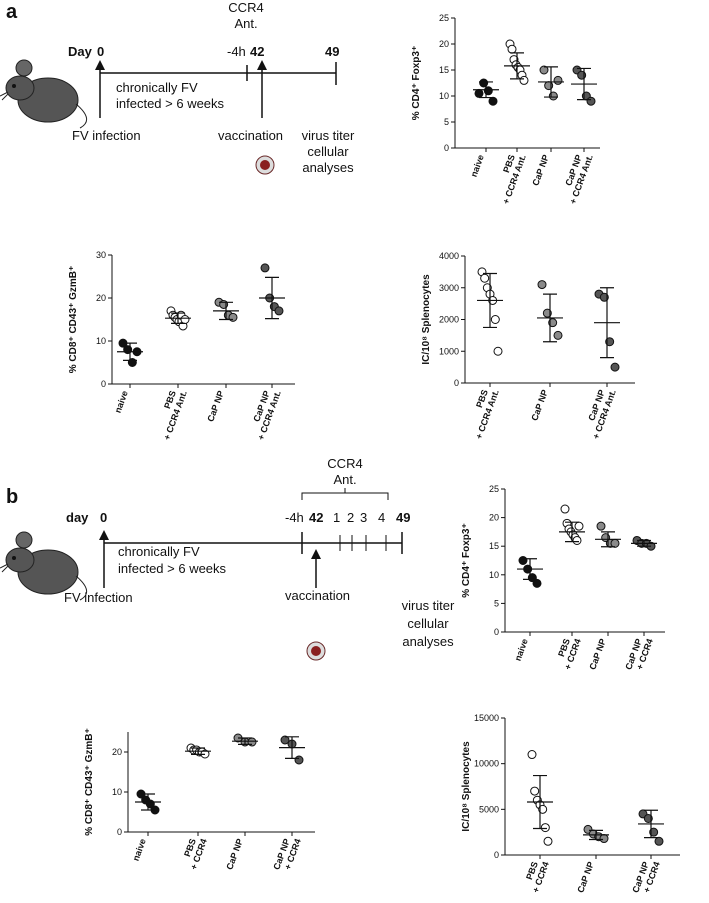 This screenshot has width=709, height=903. I want to click on day-label: 2, so click(350, 517).